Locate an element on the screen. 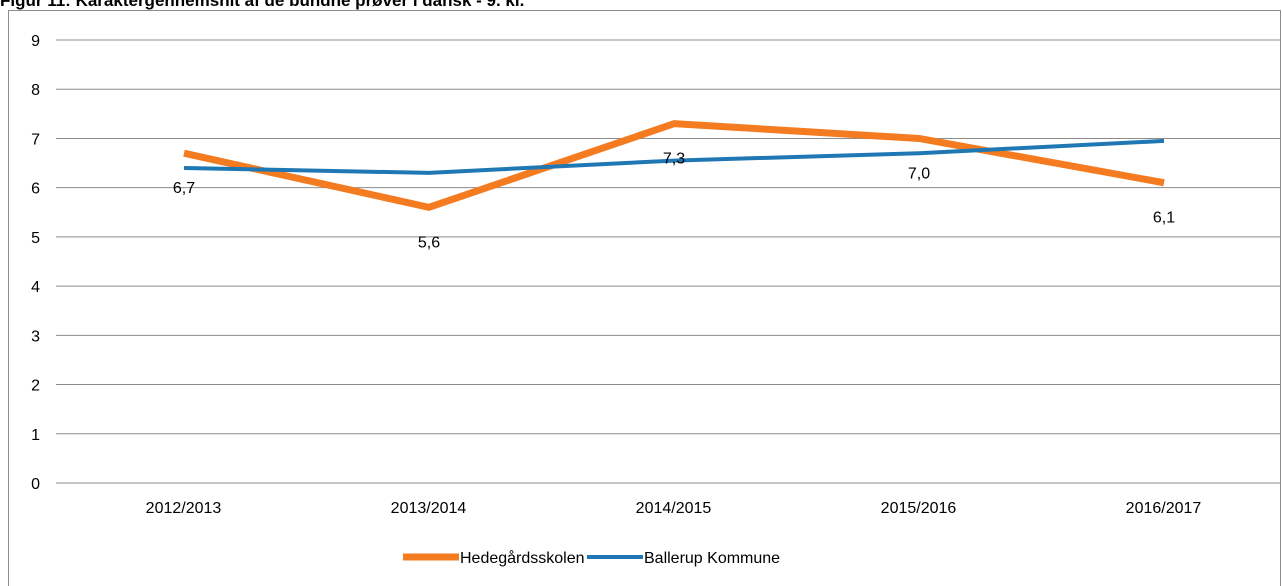  y-tick-label: 8 is located at coordinates (35, 90).